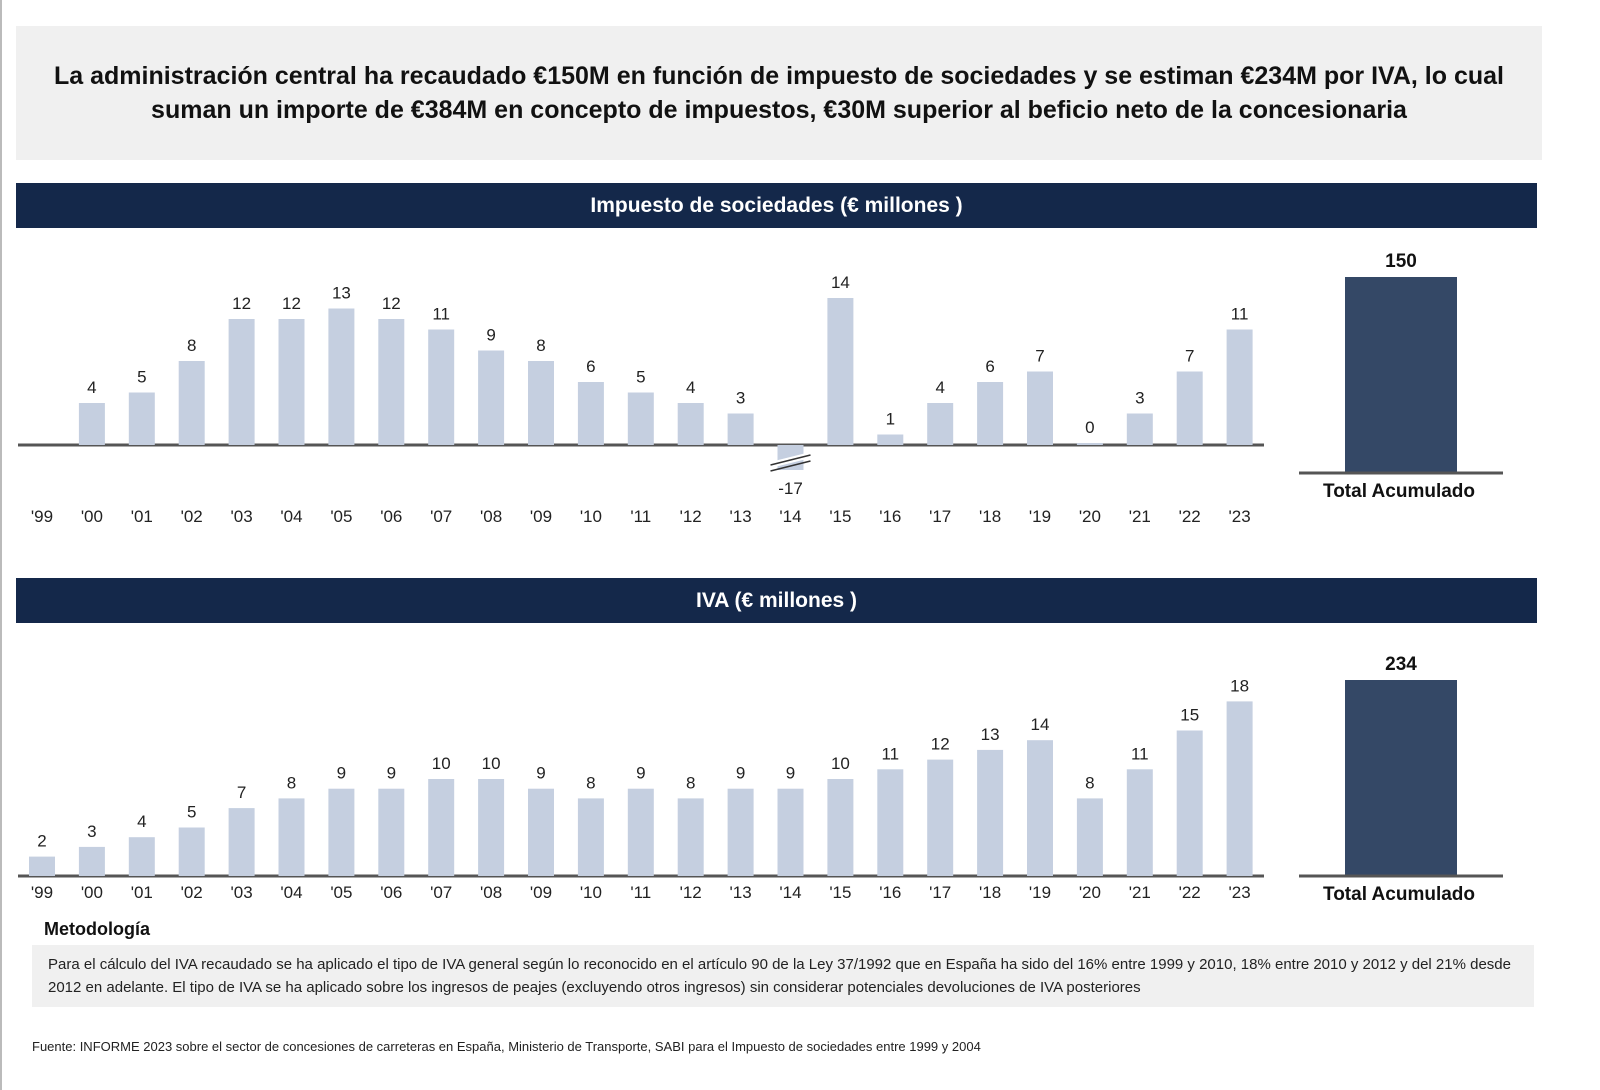 This screenshot has width=1600, height=1090. Describe the element at coordinates (590, 366) in the screenshot. I see `data-label: 6` at that location.